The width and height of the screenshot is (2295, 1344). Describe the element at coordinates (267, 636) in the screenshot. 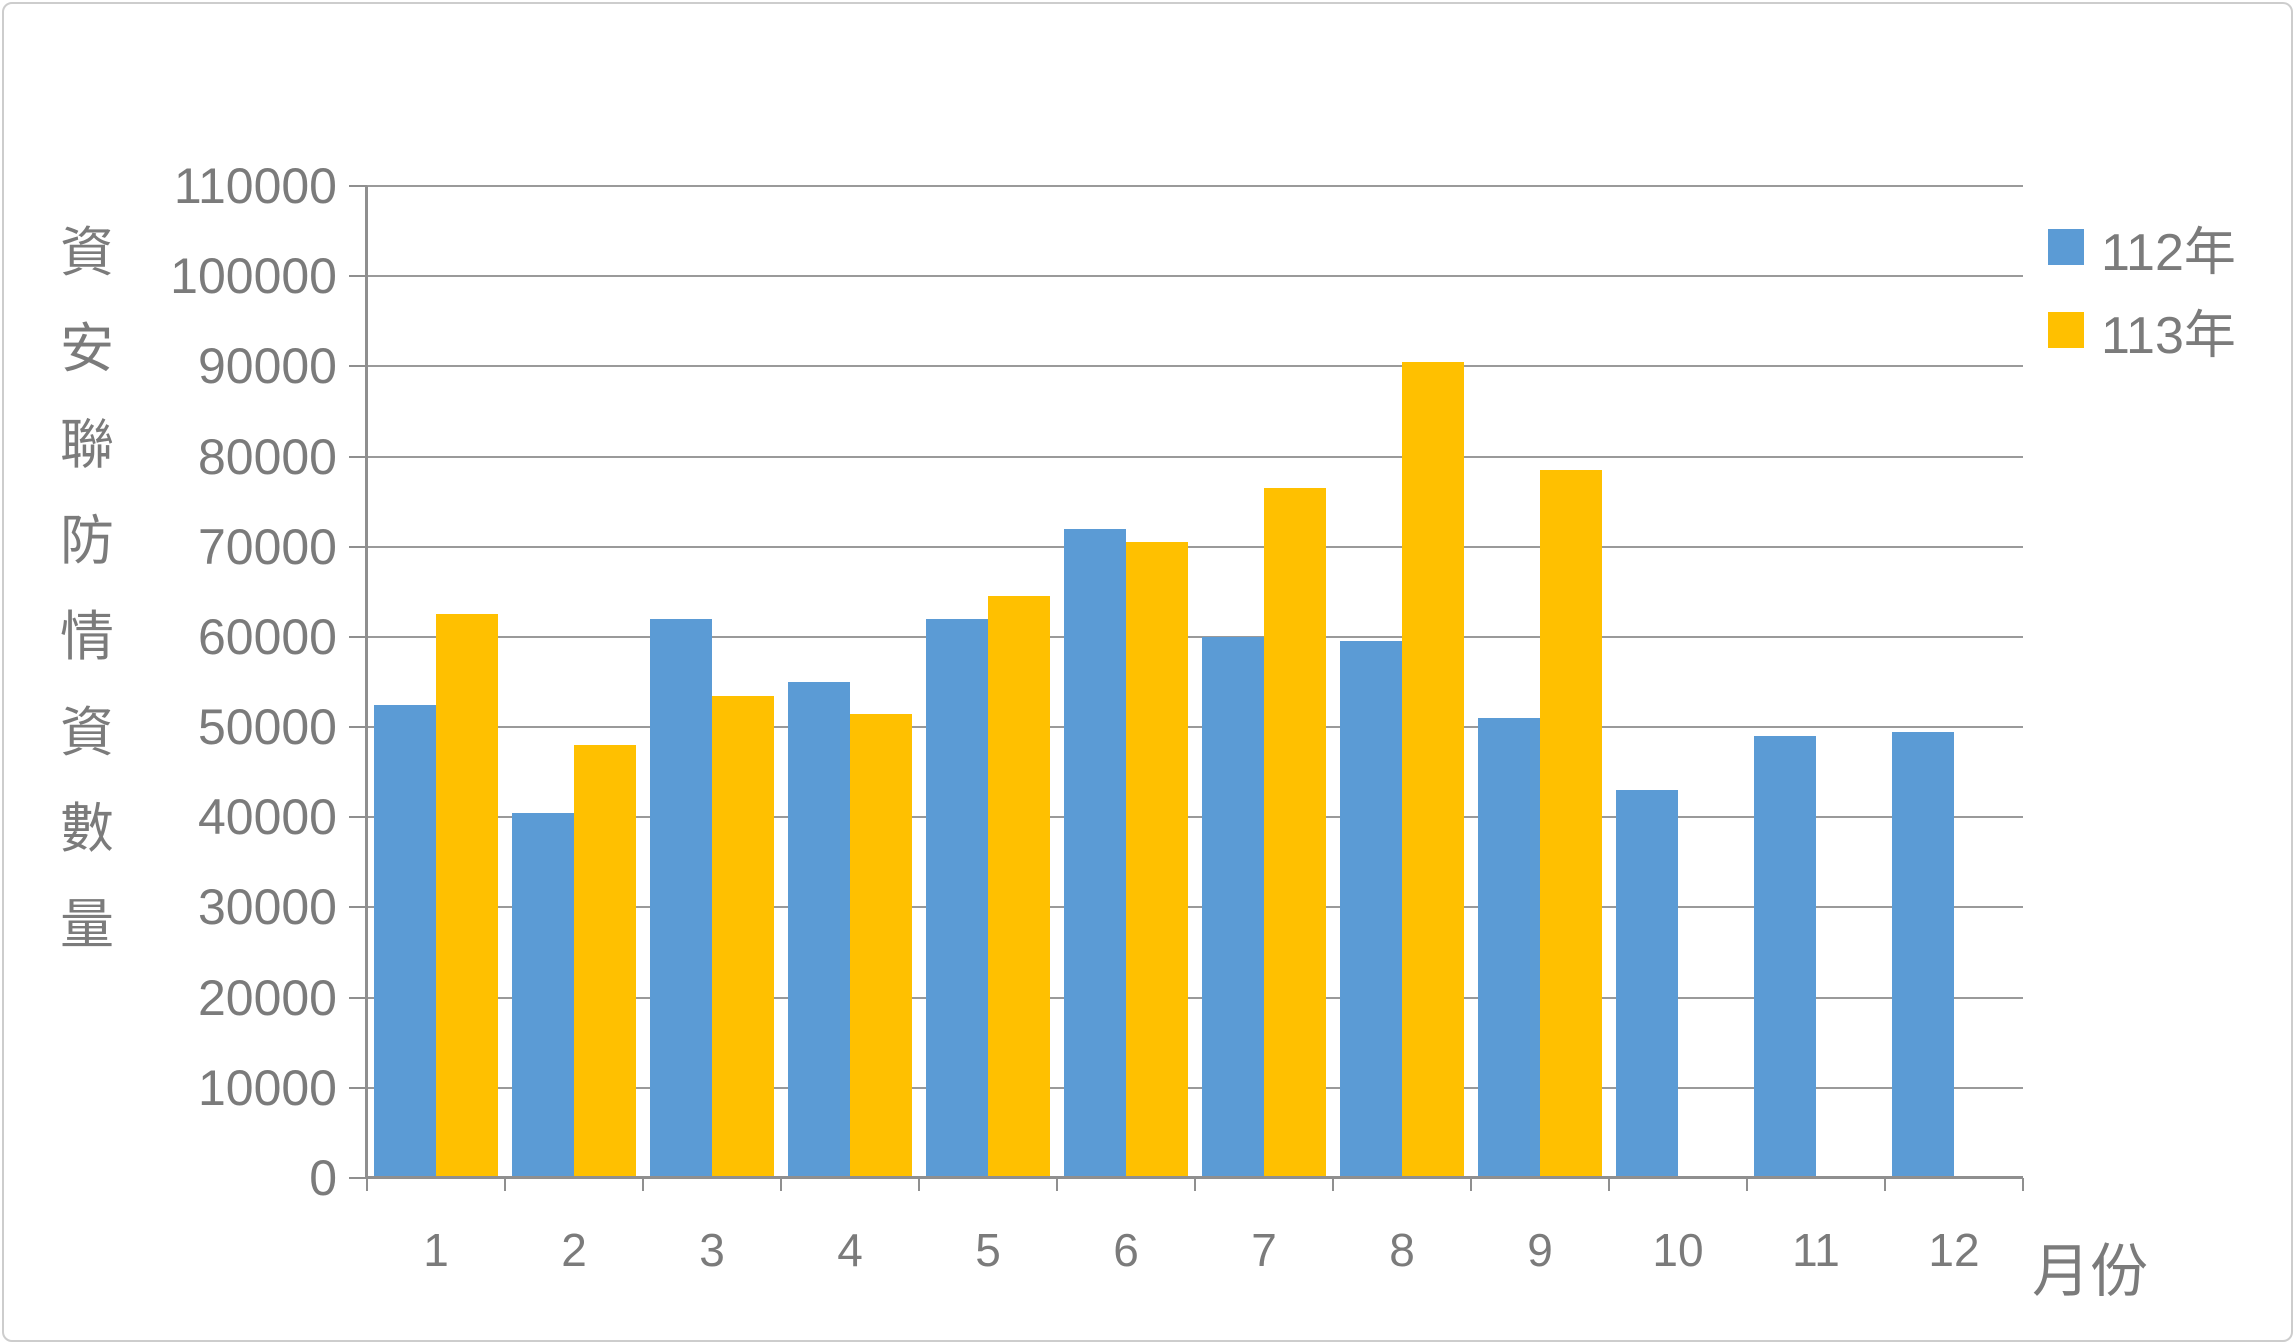

I see `y-tick-label-60000: 60000` at that location.